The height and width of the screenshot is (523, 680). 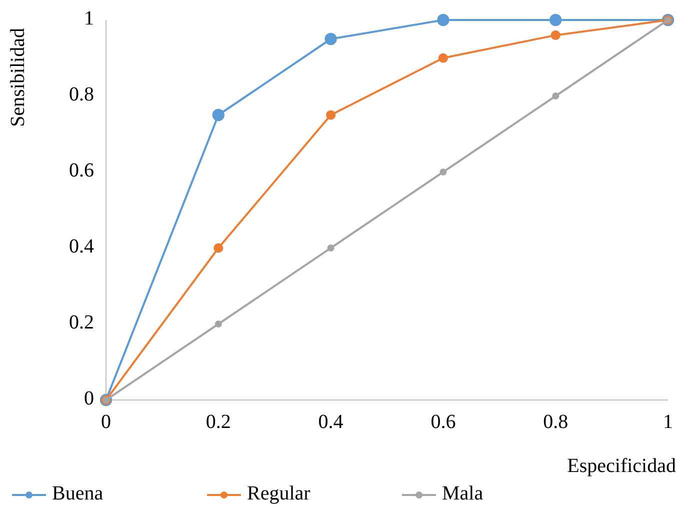 I want to click on x-tick-label: 1, so click(x=668, y=422).